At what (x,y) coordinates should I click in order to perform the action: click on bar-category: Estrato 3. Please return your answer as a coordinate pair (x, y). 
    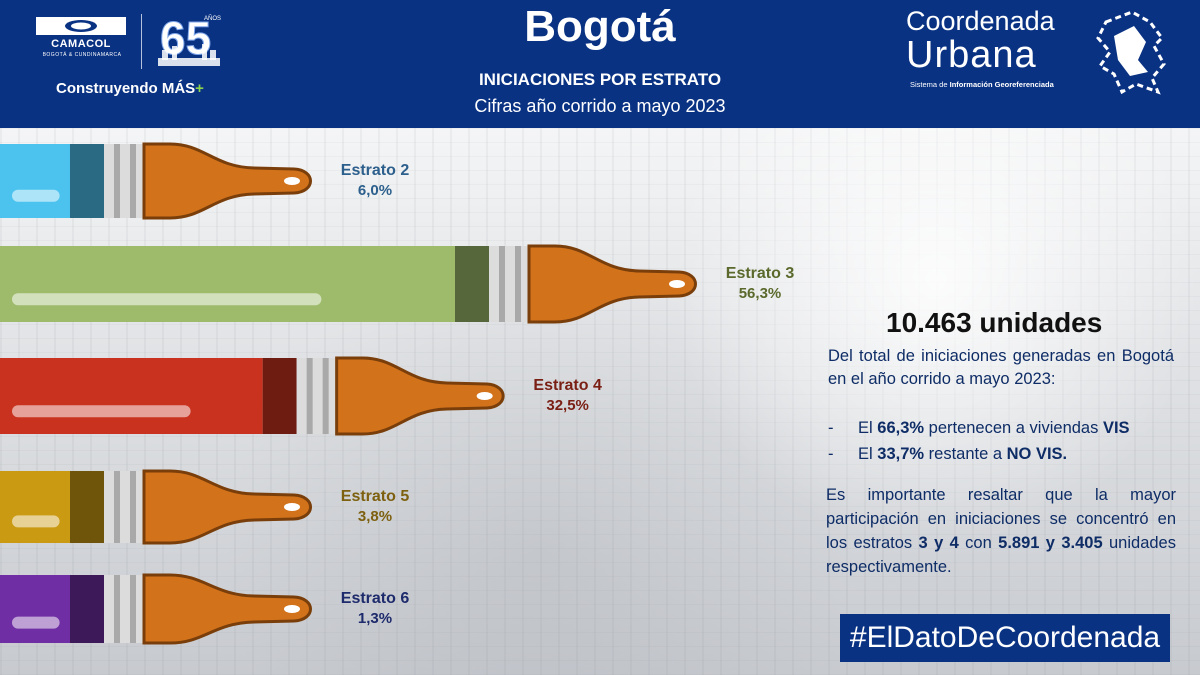
    Looking at the image, I should click on (760, 273).